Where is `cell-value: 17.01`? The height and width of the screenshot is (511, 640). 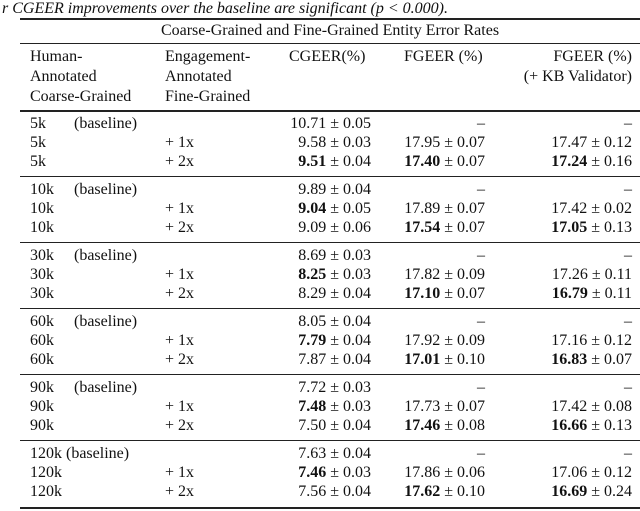
cell-value: 17.01 is located at coordinates (422, 359).